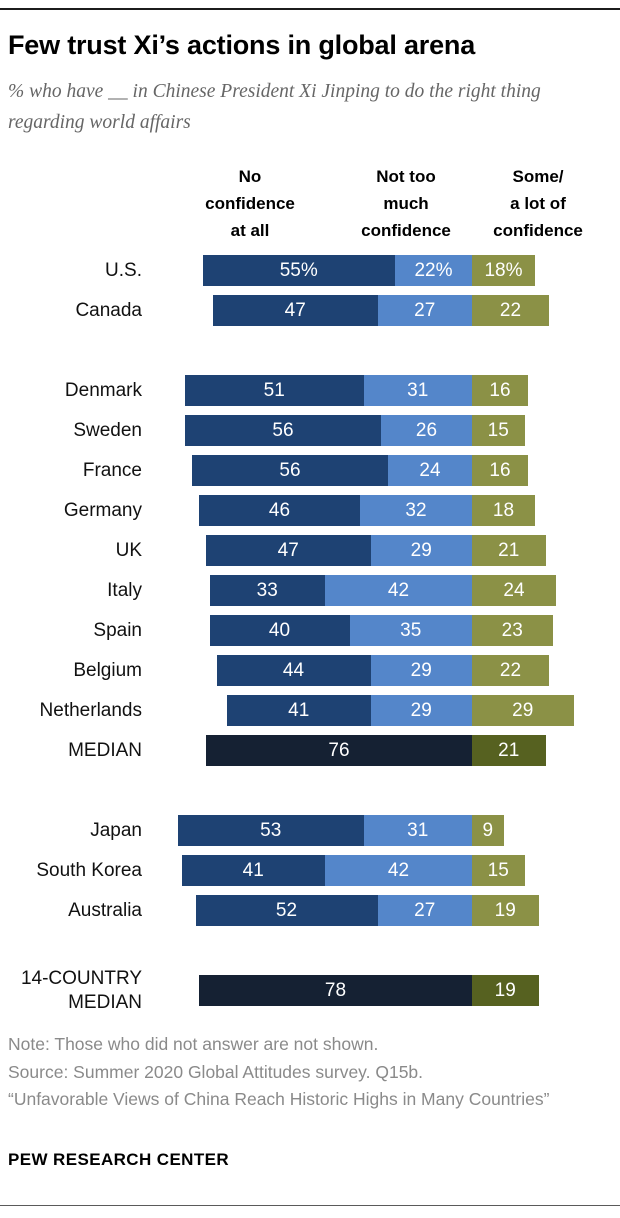  Describe the element at coordinates (112, 470) in the screenshot. I see `country-label: France` at that location.